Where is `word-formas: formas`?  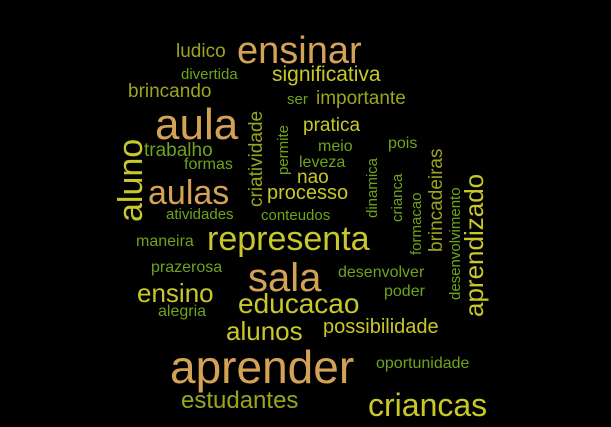 word-formas: formas is located at coordinates (208, 164).